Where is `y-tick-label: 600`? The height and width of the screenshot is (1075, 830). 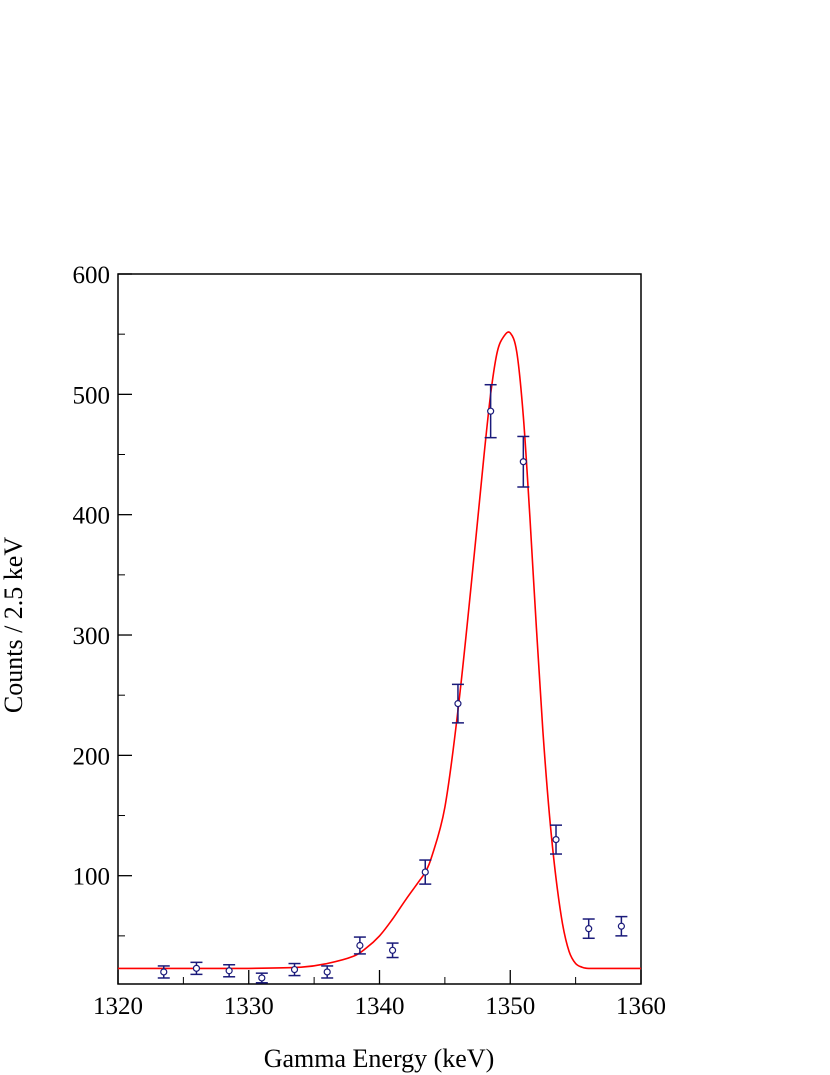 y-tick-label: 600 is located at coordinates (92, 275).